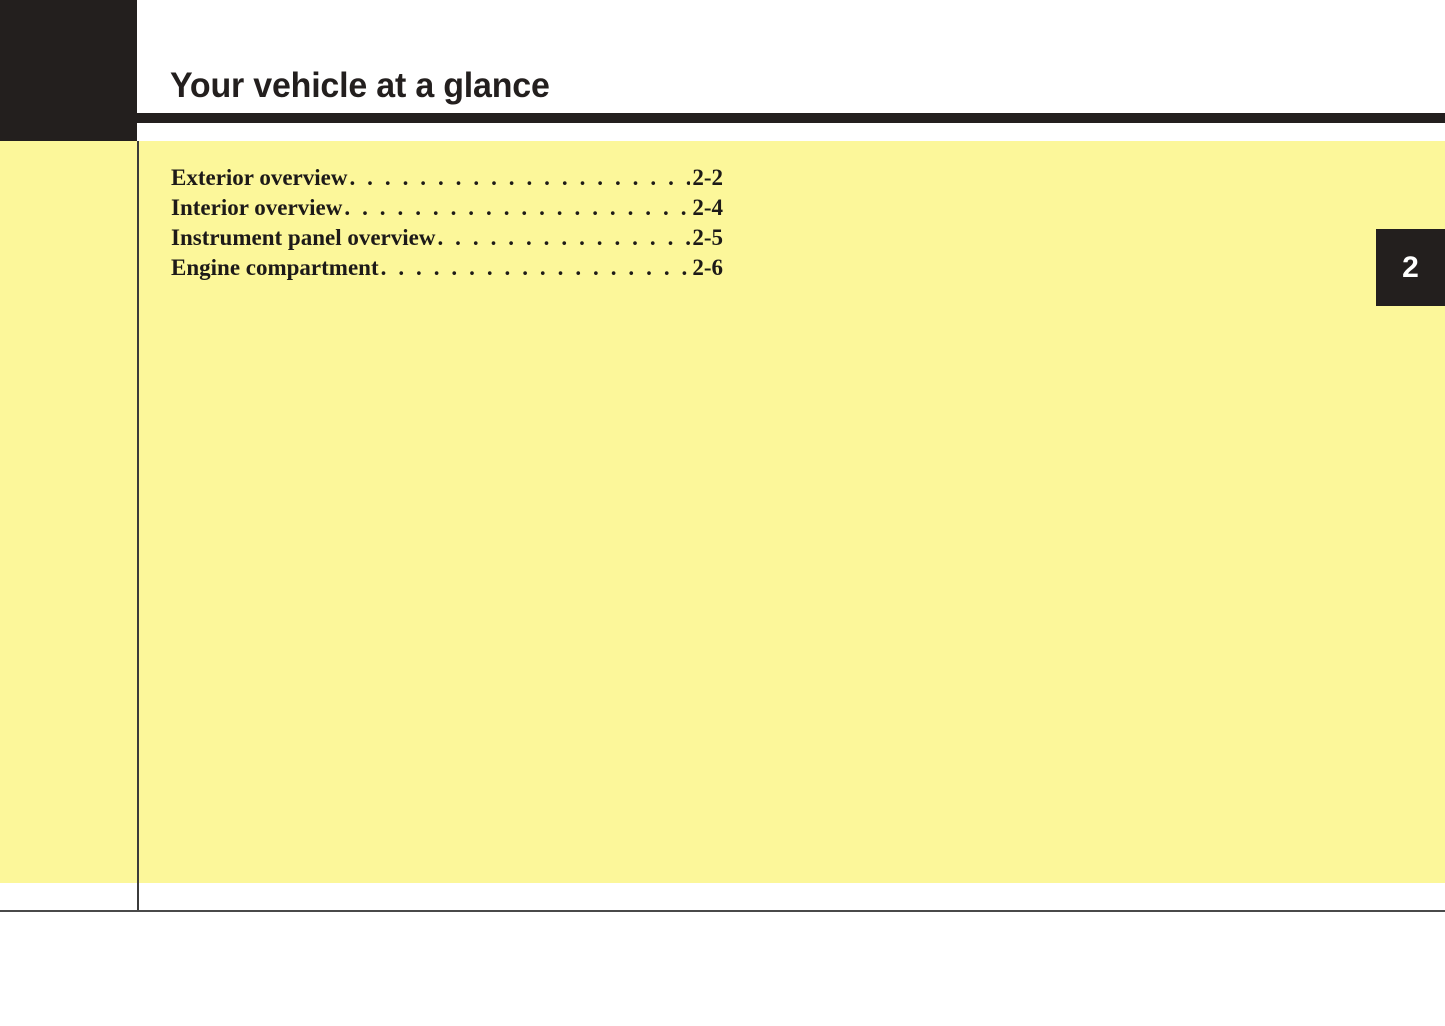  What do you see at coordinates (303, 237) in the screenshot?
I see `toc-entry-label: Instrument panel overview` at bounding box center [303, 237].